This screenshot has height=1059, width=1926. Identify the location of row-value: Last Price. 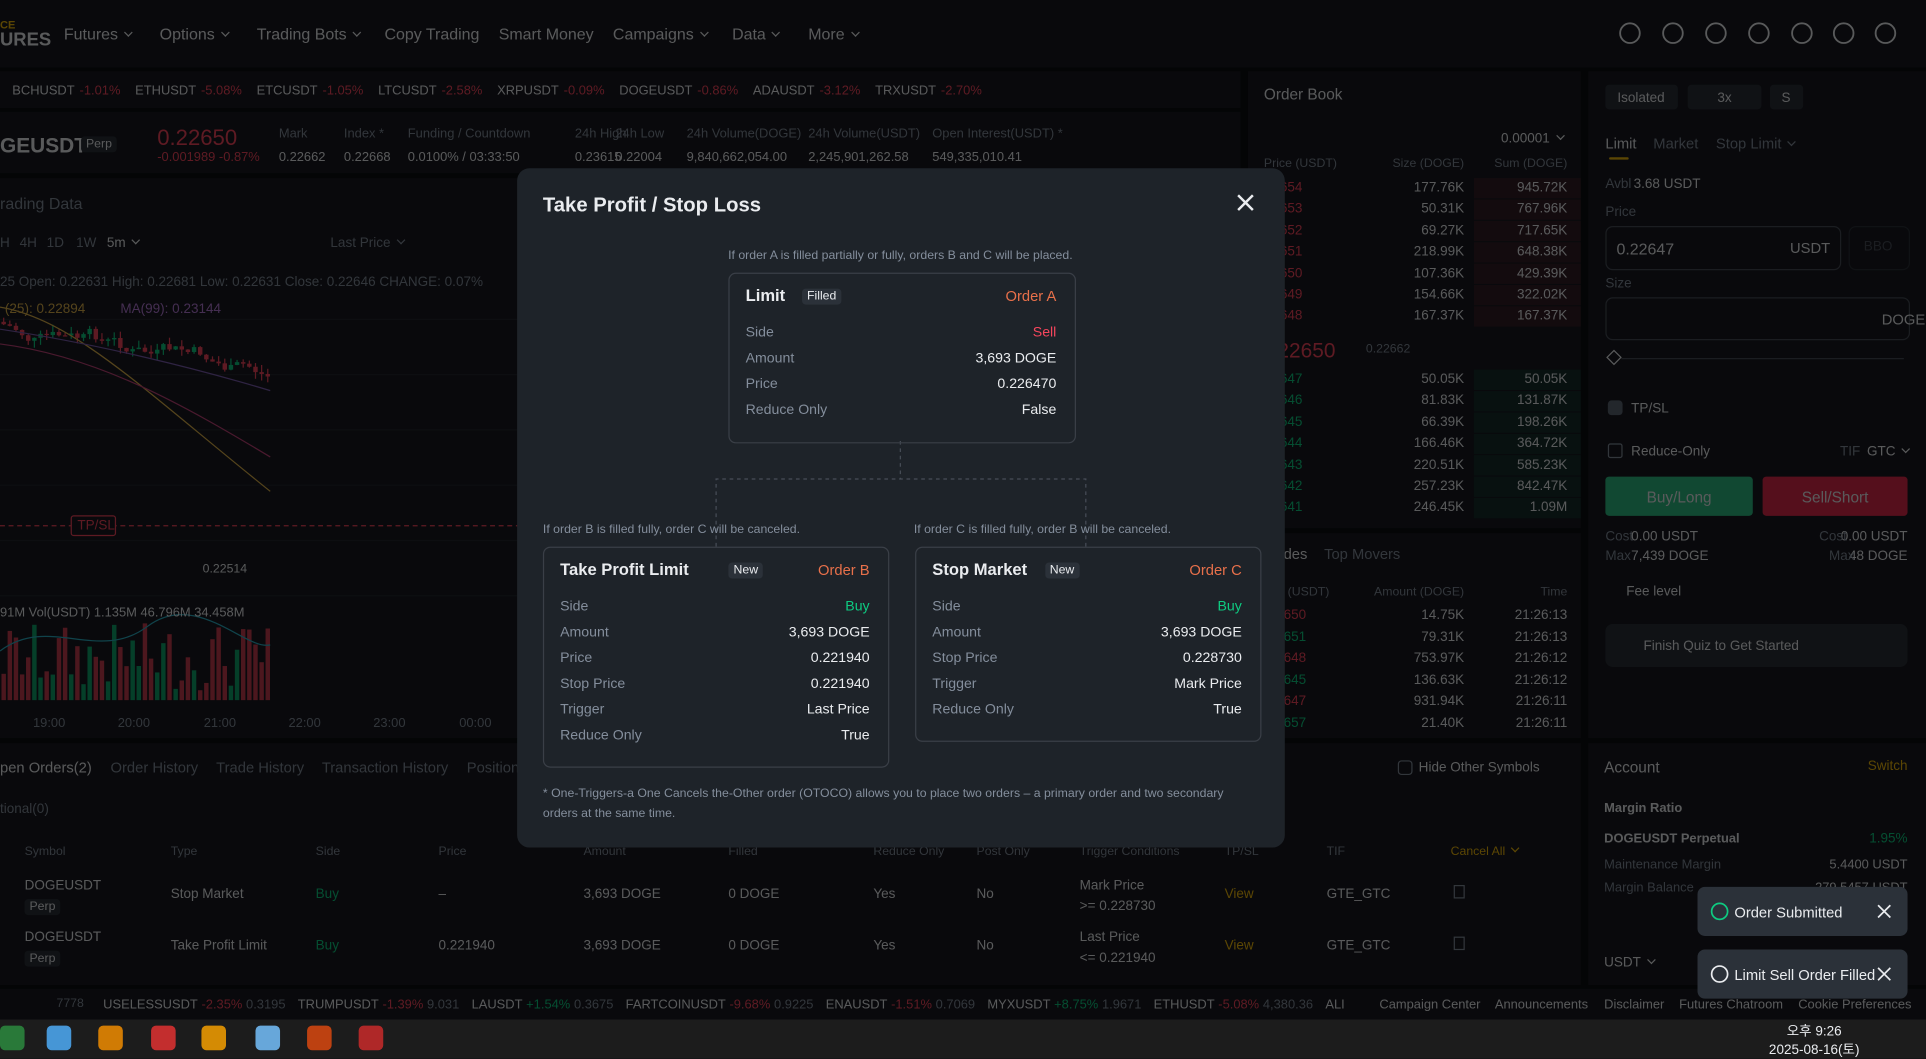
(838, 710).